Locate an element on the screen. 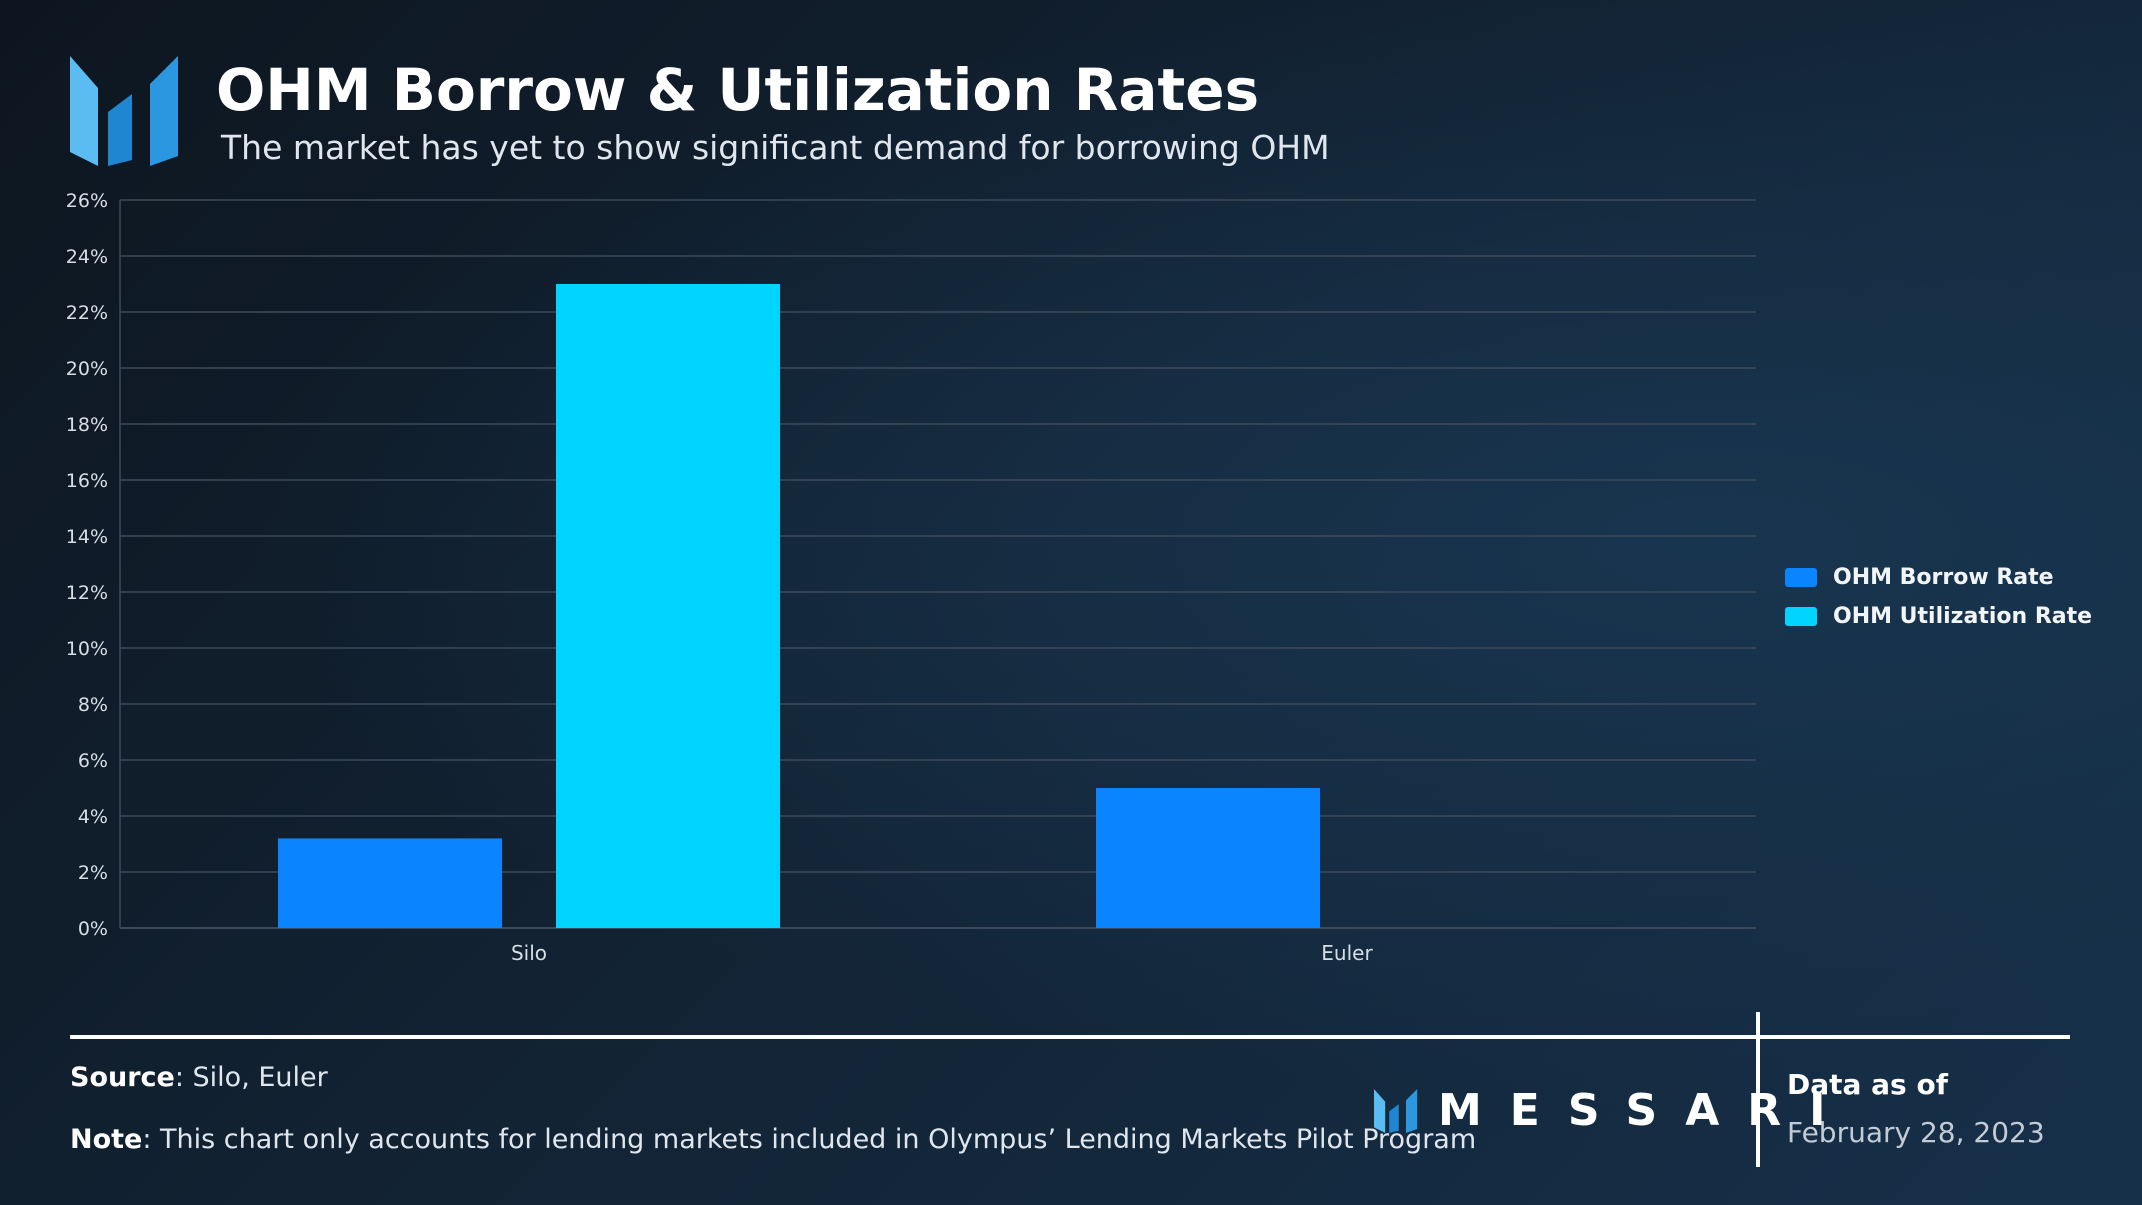 Image resolution: width=2142 pixels, height=1205 pixels. y-tick-label: 22% is located at coordinates (87, 313).